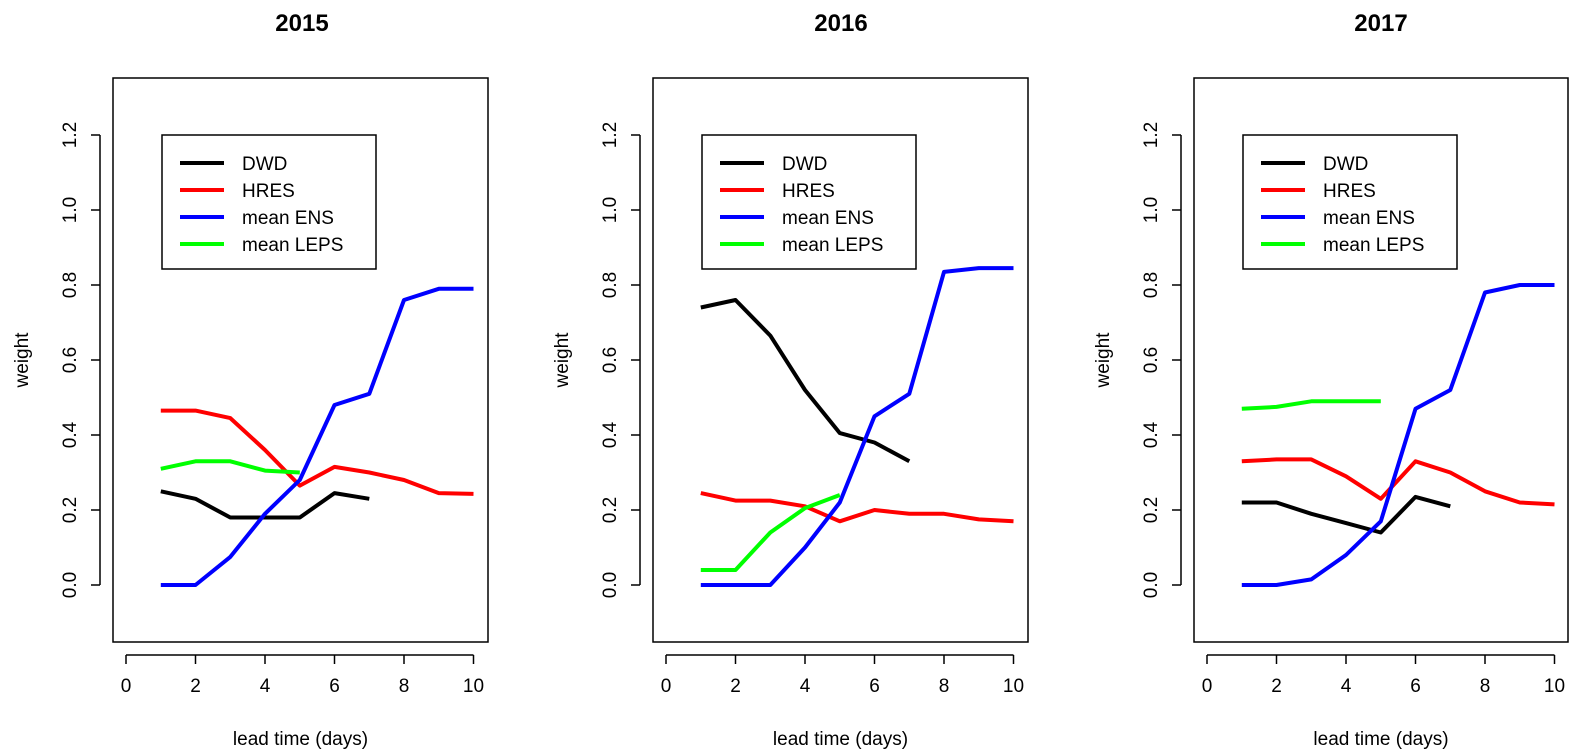 This screenshot has height=756, width=1581. I want to click on chart-title: 2015, so click(301, 23).